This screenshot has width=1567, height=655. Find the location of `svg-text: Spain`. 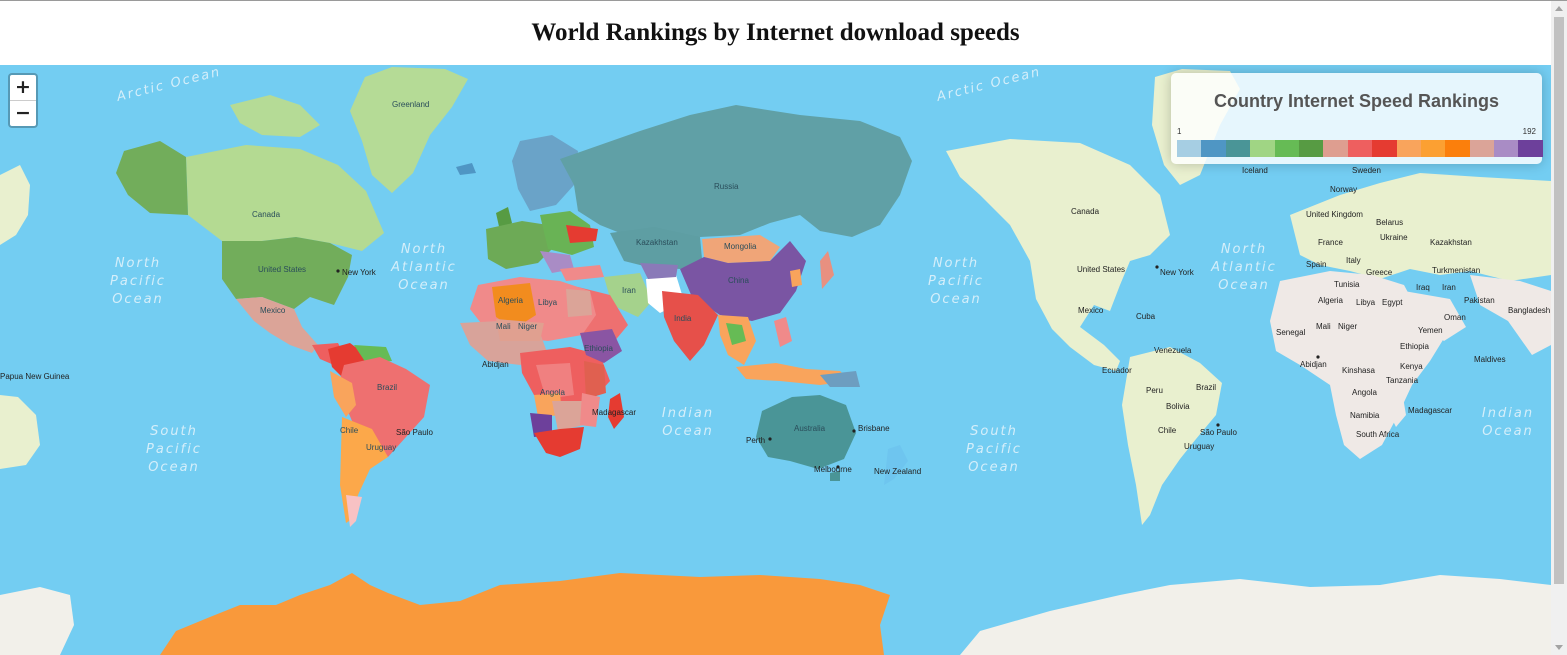

svg-text: Spain is located at coordinates (1316, 264).